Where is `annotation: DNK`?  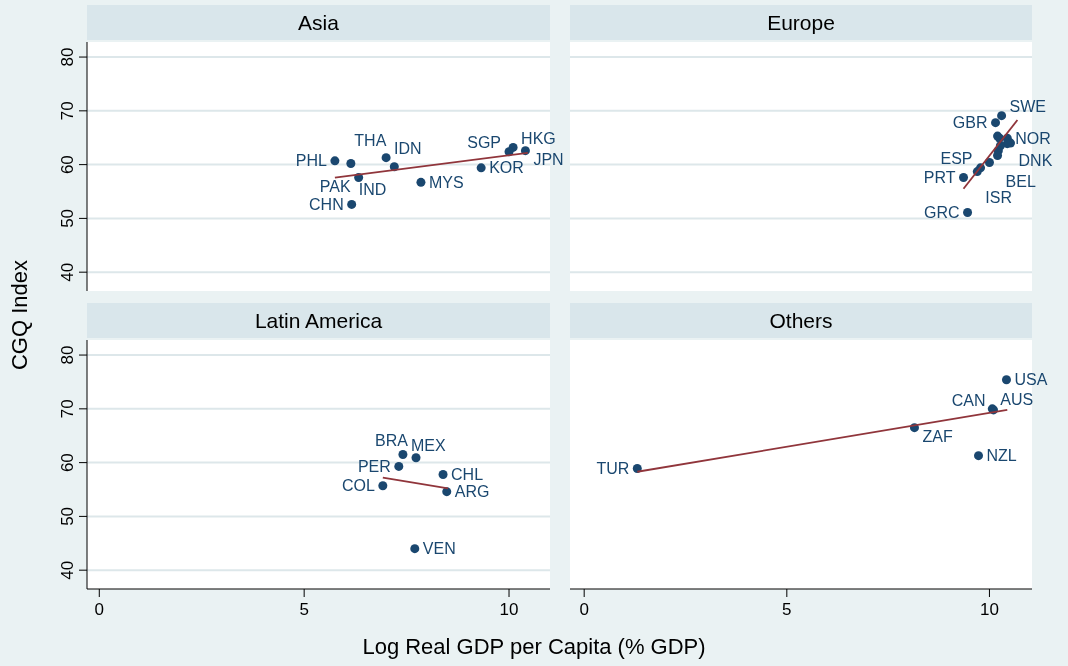
annotation: DNK is located at coordinates (1035, 160).